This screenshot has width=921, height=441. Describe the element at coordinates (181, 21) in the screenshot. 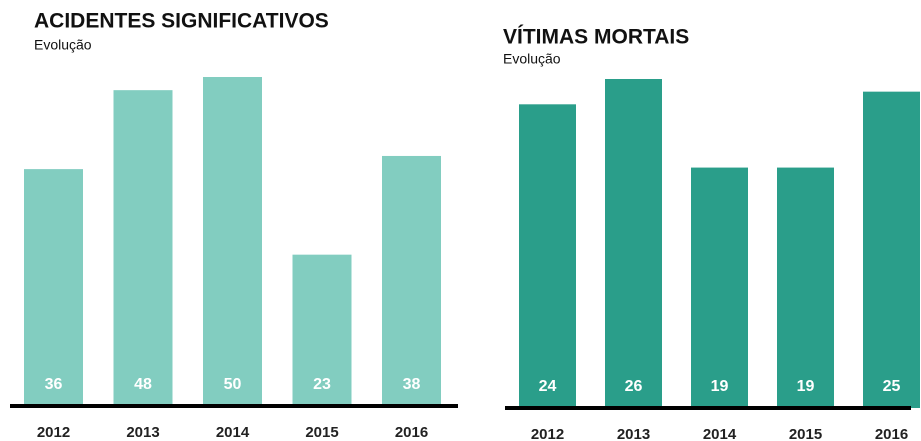

I see `chart-title: ACIDENTES SIGNIFICATIVOS` at that location.